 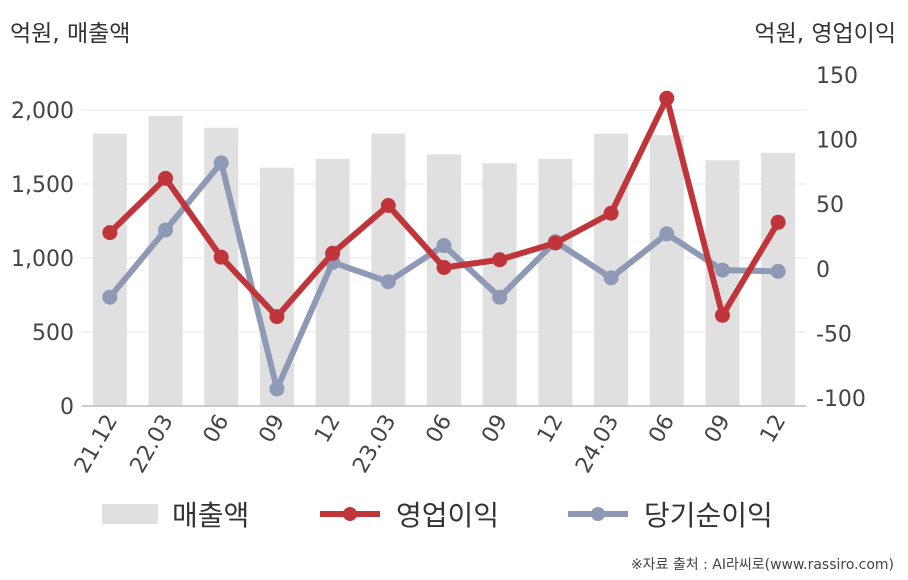 What do you see at coordinates (42, 111) in the screenshot?
I see `left-tick-label: 2,000` at bounding box center [42, 111].